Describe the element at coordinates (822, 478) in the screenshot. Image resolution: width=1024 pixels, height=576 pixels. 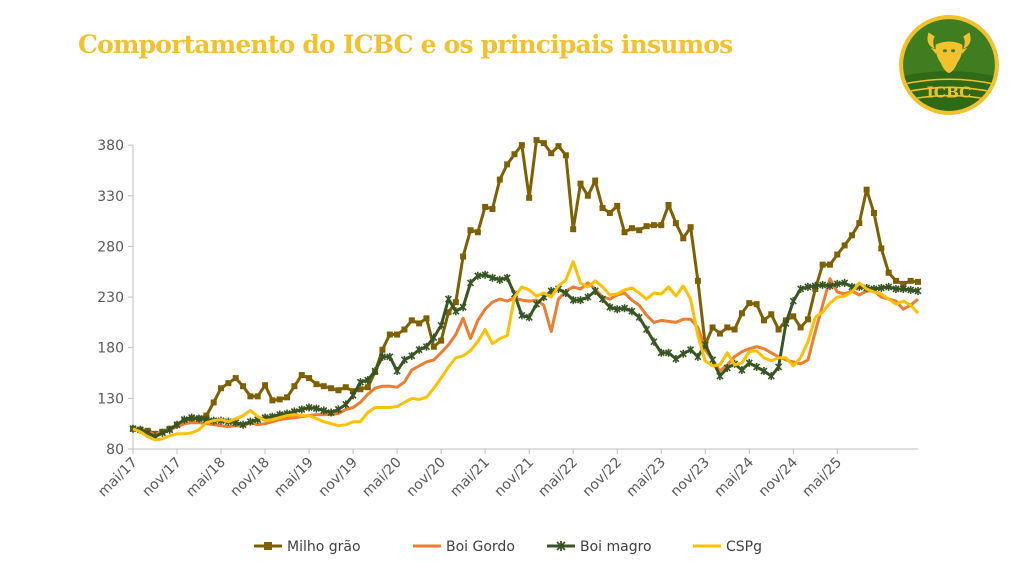
I see `x-tick-label: mai/25` at that location.